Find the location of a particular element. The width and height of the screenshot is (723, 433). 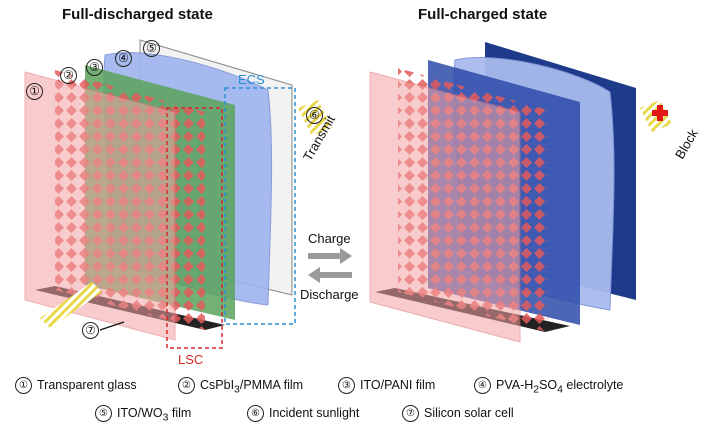

left-sunlight-out is located at coordinates (71, 305).